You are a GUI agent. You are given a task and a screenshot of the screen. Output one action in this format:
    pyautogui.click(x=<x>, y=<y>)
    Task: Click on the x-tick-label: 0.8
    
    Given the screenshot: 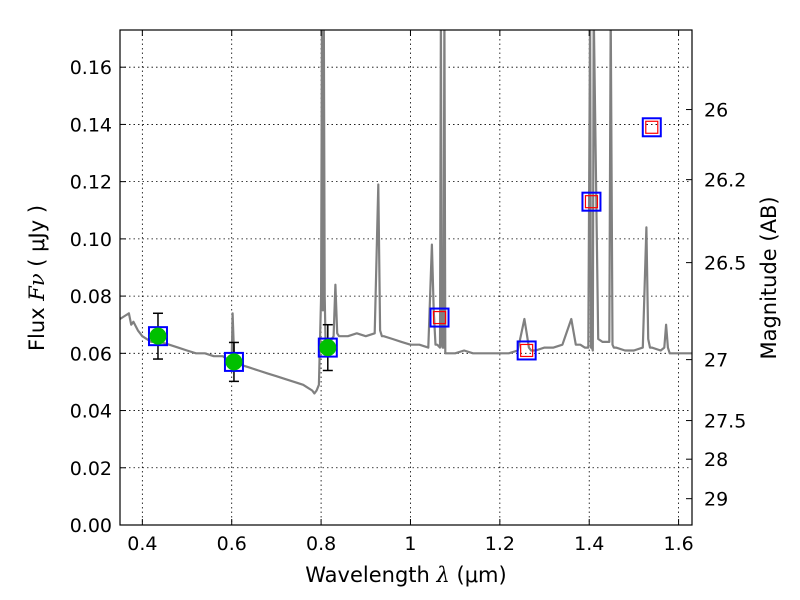 What is the action you would take?
    pyautogui.click(x=321, y=544)
    